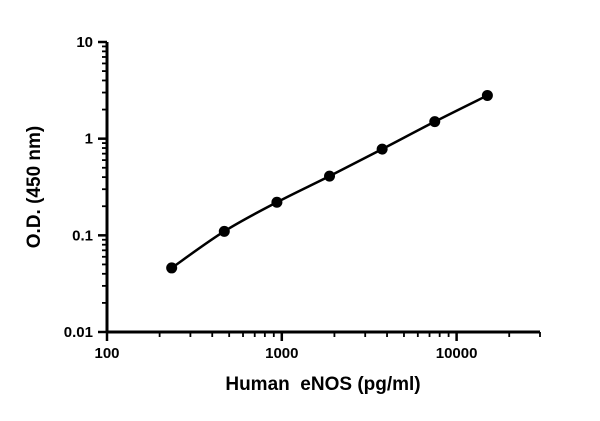 The height and width of the screenshot is (421, 600). What do you see at coordinates (34, 187) in the screenshot?
I see `y-axis-title: O.D. (450 nm)` at bounding box center [34, 187].